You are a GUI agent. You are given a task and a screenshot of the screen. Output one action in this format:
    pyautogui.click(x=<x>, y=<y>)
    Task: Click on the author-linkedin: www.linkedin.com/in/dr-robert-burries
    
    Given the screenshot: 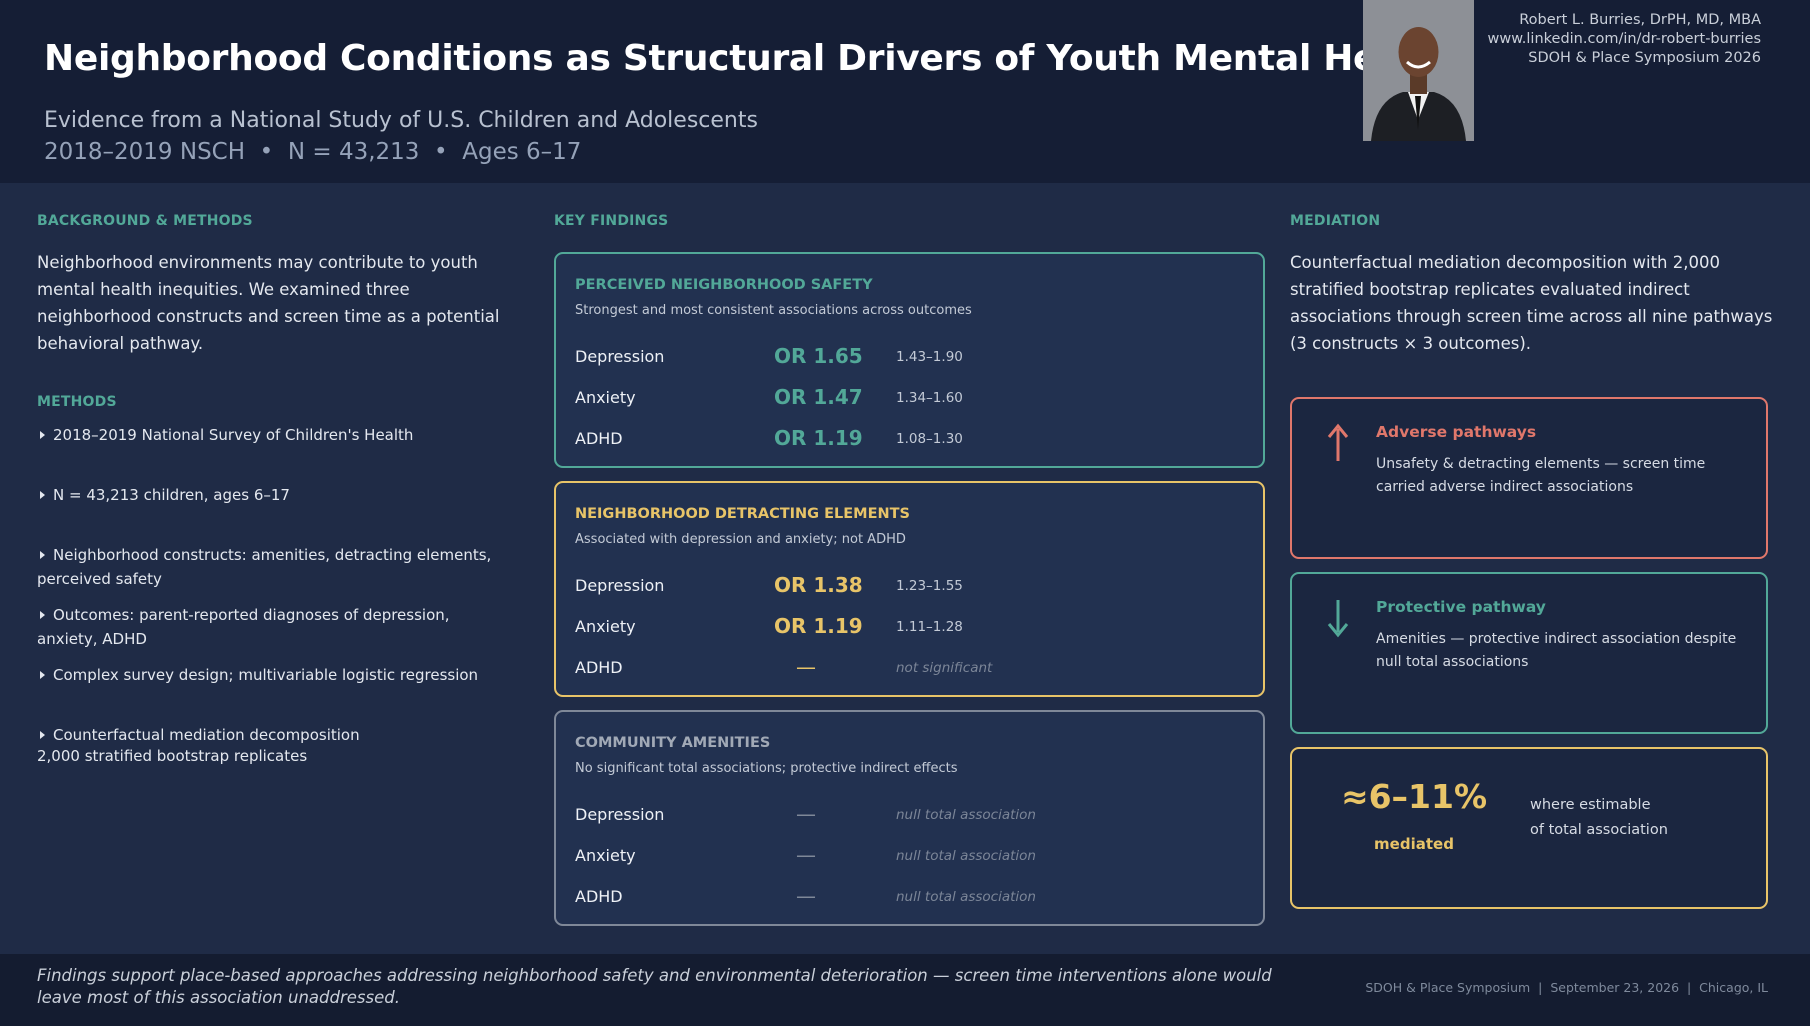 What is the action you would take?
    pyautogui.click(x=1624, y=39)
    